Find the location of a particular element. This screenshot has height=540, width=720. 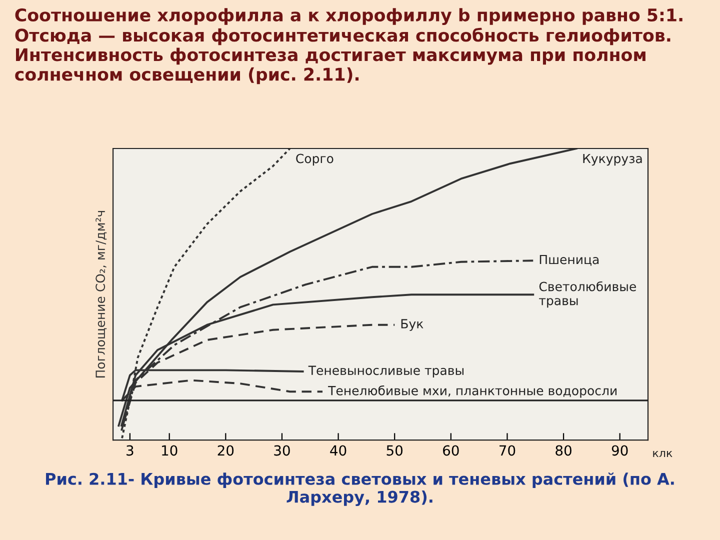

x-tick-label: 80 is located at coordinates (564, 450).